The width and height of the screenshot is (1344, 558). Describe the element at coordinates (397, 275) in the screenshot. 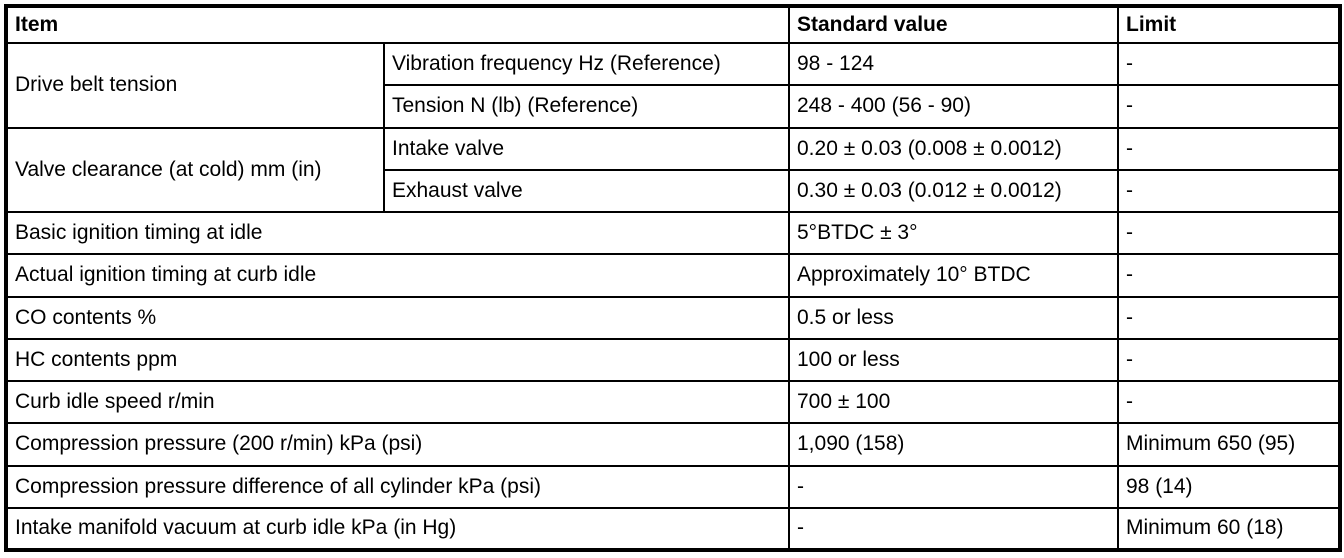

I see `item-cell: Actual ignition timing at curb idle` at that location.